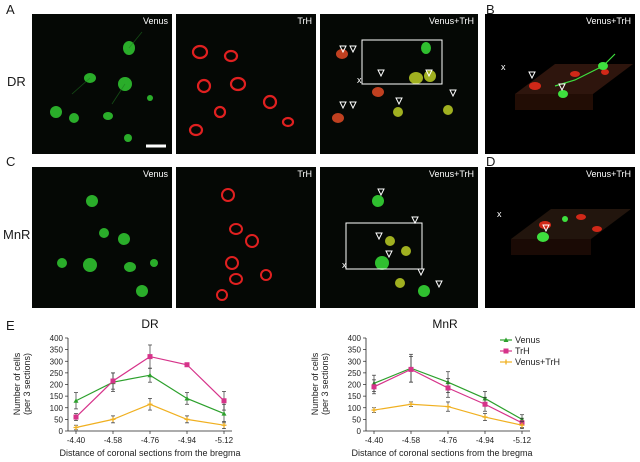 This screenshot has height=462, width=640. I want to click on row-label-dr: DR, so click(16, 81).